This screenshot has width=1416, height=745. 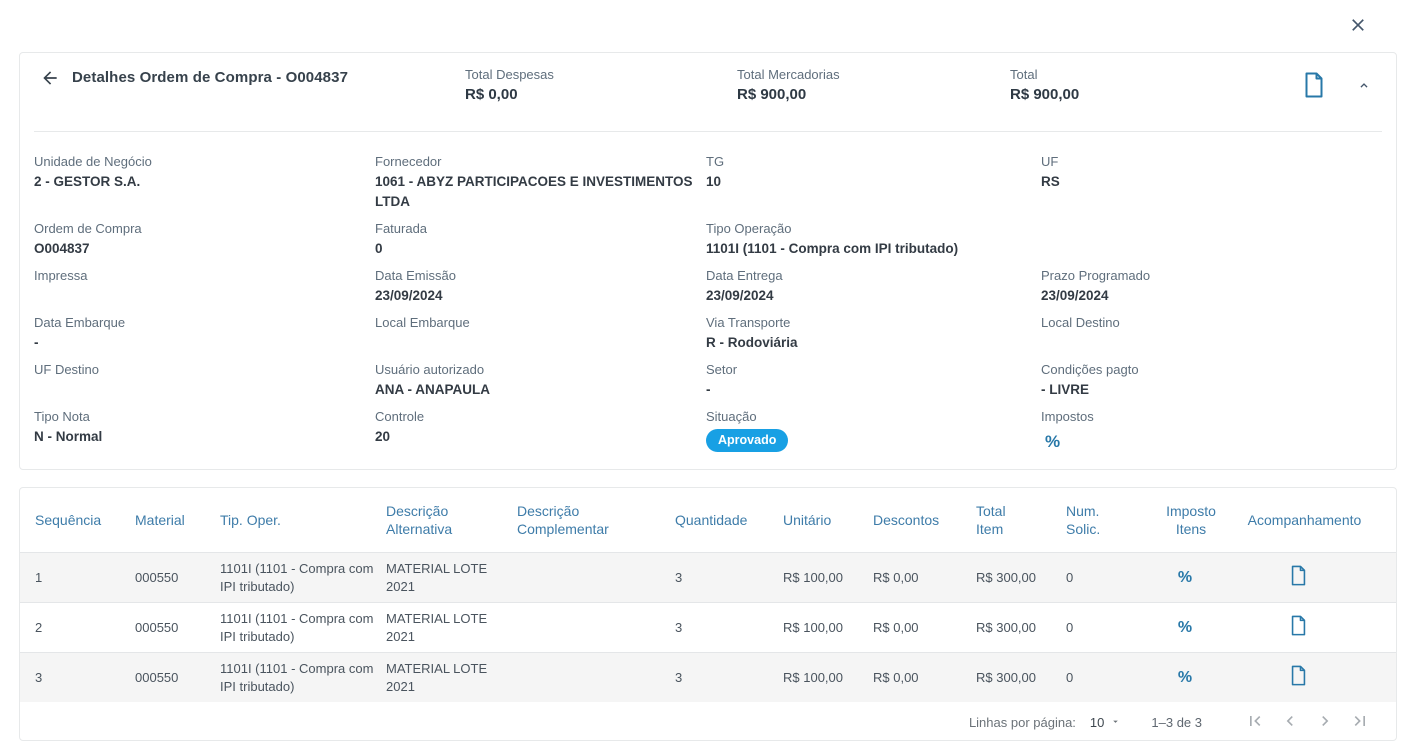 What do you see at coordinates (1176, 722) in the screenshot?
I see `page-range-label: 1–3 de 3` at bounding box center [1176, 722].